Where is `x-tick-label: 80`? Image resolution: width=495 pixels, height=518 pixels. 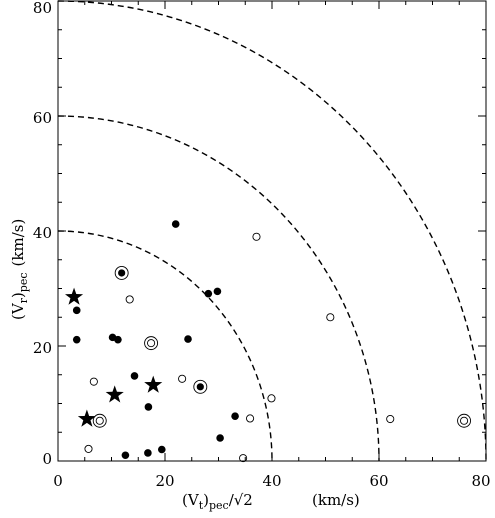 x-tick-label: 80 is located at coordinates (480, 481).